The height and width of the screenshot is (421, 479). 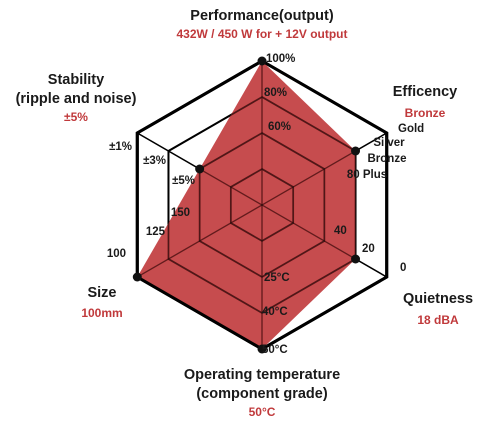 What do you see at coordinates (425, 113) in the screenshot?
I see `axis-value-efficiency: Bronze` at bounding box center [425, 113].